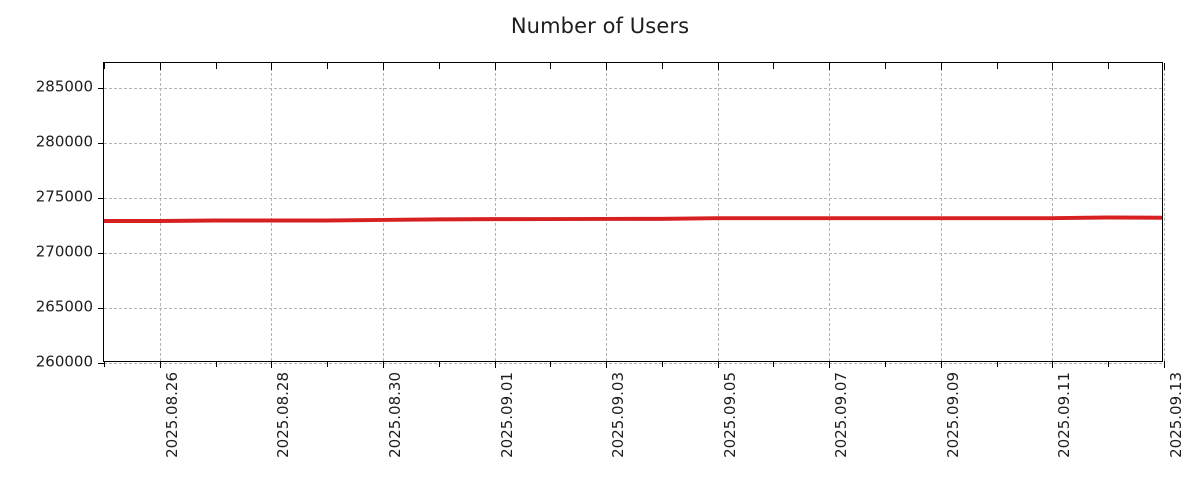 Image resolution: width=1200 pixels, height=500 pixels. What do you see at coordinates (283, 415) in the screenshot?
I see `x-axis-tick-label: 2025.08.28` at bounding box center [283, 415].